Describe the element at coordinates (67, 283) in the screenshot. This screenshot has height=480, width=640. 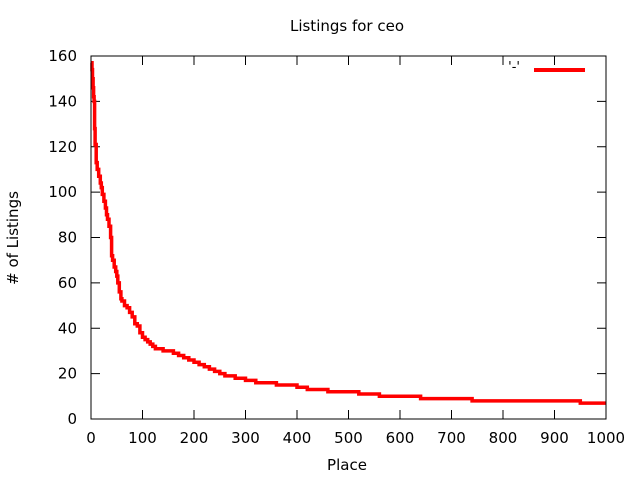
I see `y-tick-label: 60` at that location.